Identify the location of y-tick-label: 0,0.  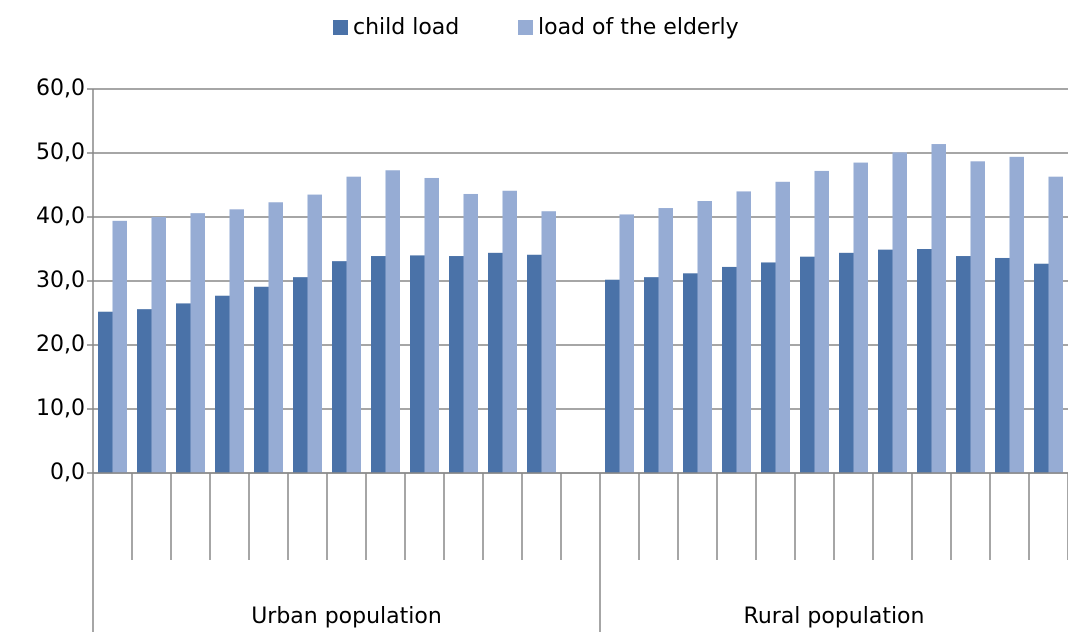
(67, 472).